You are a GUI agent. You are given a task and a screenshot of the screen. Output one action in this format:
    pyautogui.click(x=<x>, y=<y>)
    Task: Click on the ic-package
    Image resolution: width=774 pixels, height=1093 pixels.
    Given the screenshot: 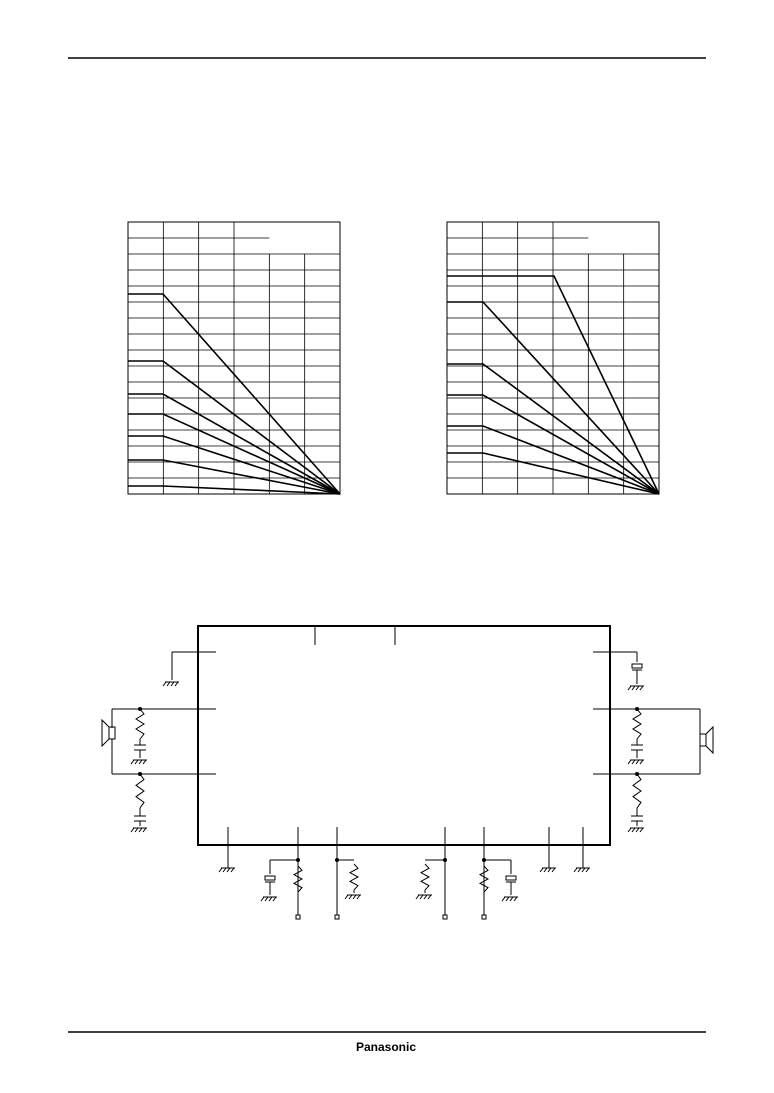 What is the action you would take?
    pyautogui.click(x=404, y=735)
    